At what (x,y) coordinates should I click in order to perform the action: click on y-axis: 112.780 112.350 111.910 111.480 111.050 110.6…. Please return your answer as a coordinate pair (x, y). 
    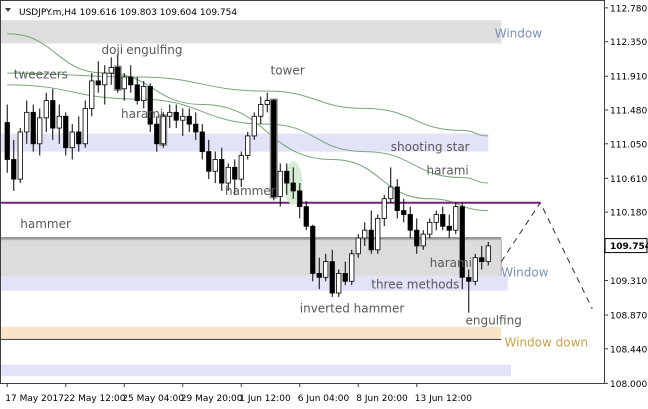
    Looking at the image, I should click on (626, 197).